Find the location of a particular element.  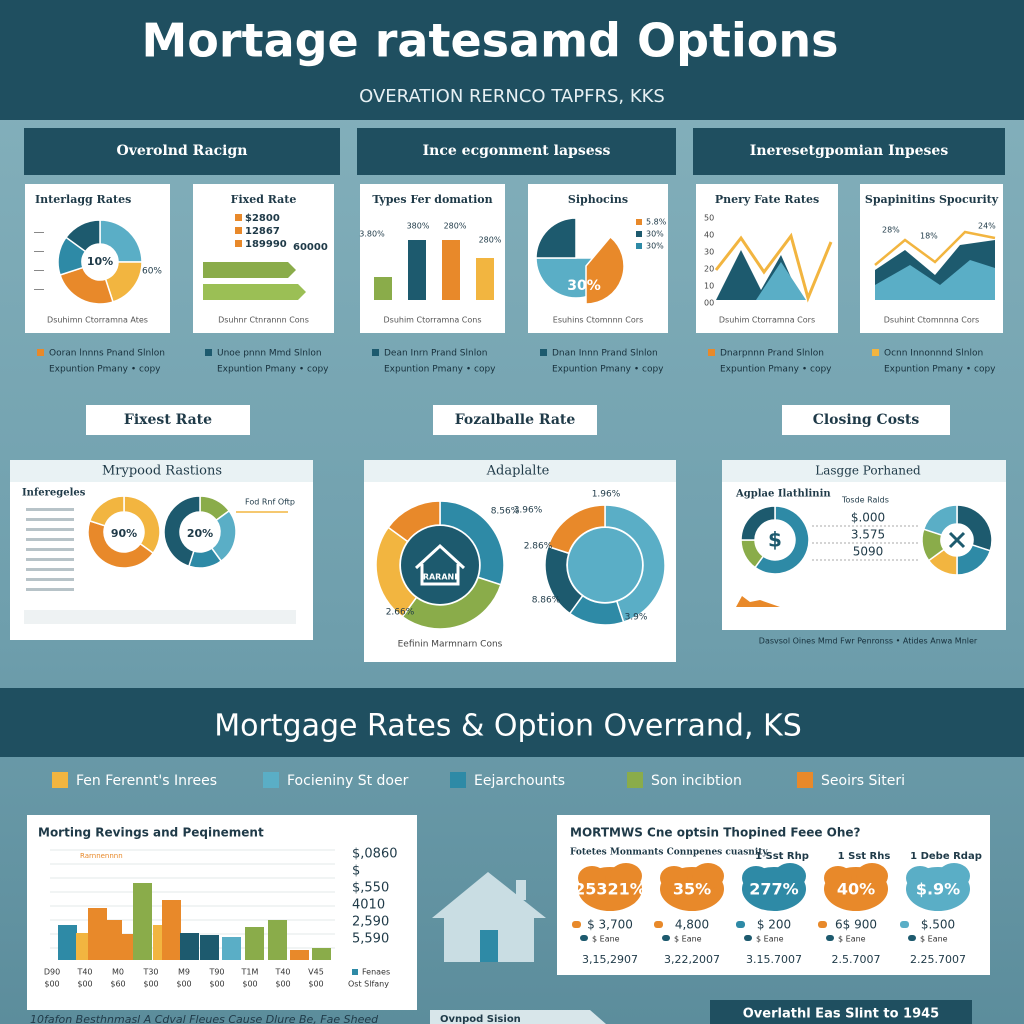

dollar-sign: $ is located at coordinates (775, 540).